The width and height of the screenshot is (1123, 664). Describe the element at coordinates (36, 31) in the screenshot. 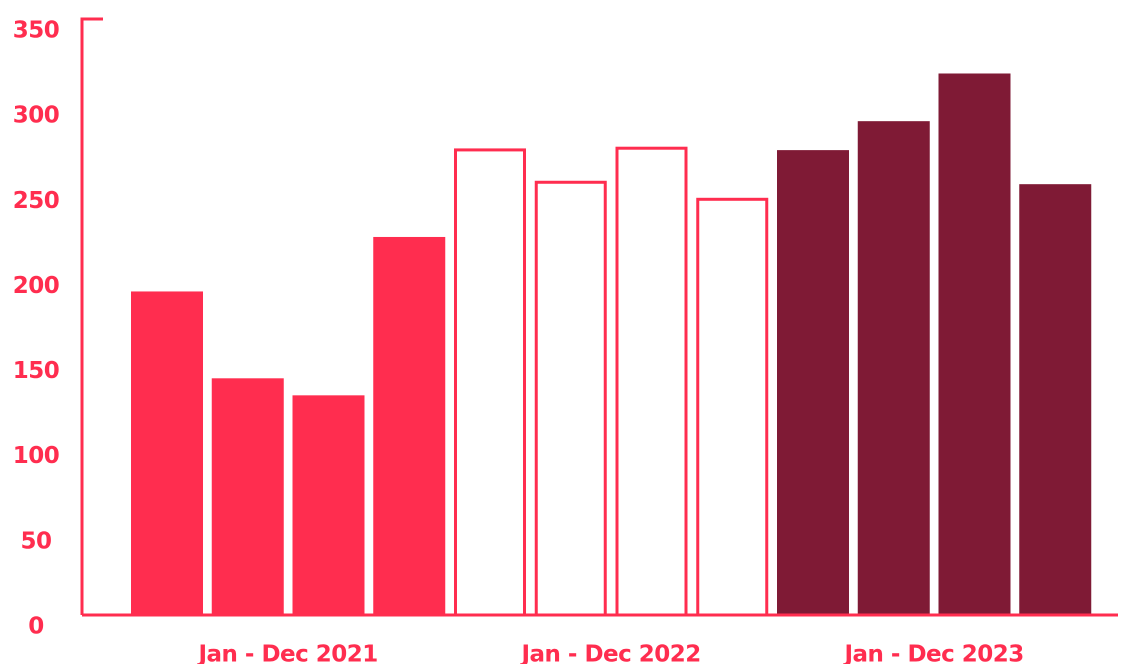

I see `y-tick-label: 350` at that location.